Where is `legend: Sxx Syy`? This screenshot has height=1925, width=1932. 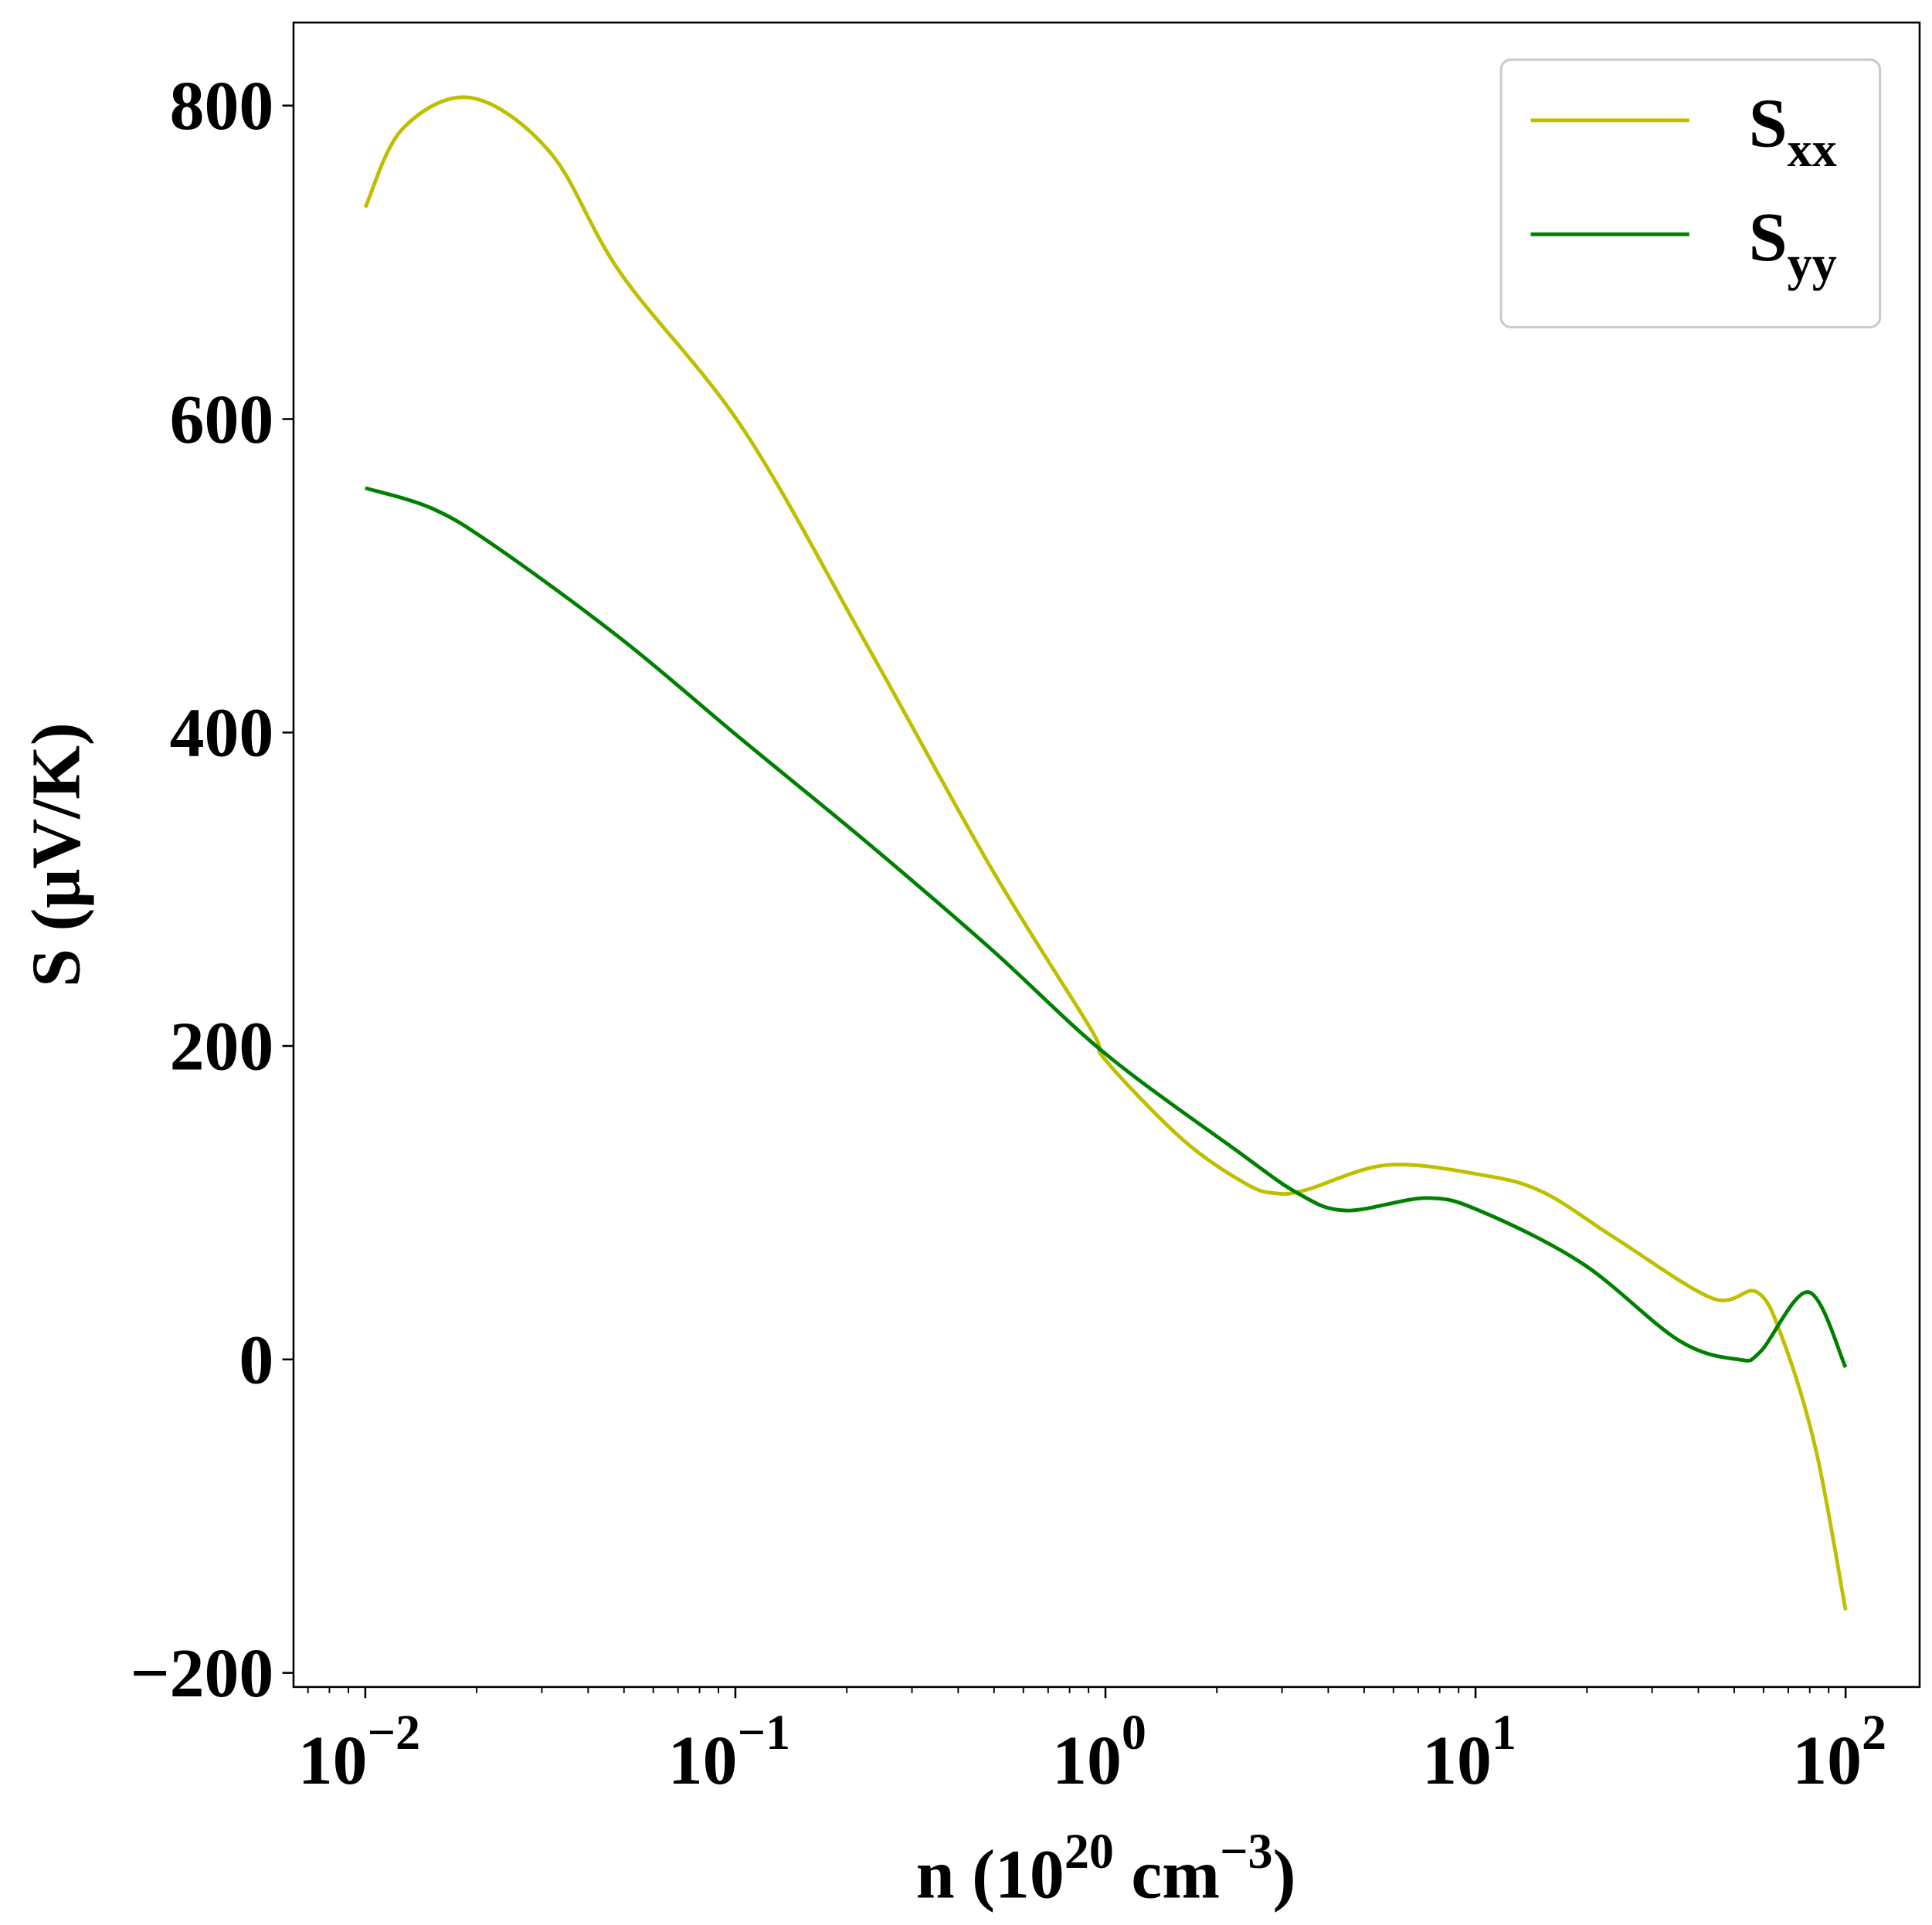
legend: Sxx Syy is located at coordinates (1690, 193).